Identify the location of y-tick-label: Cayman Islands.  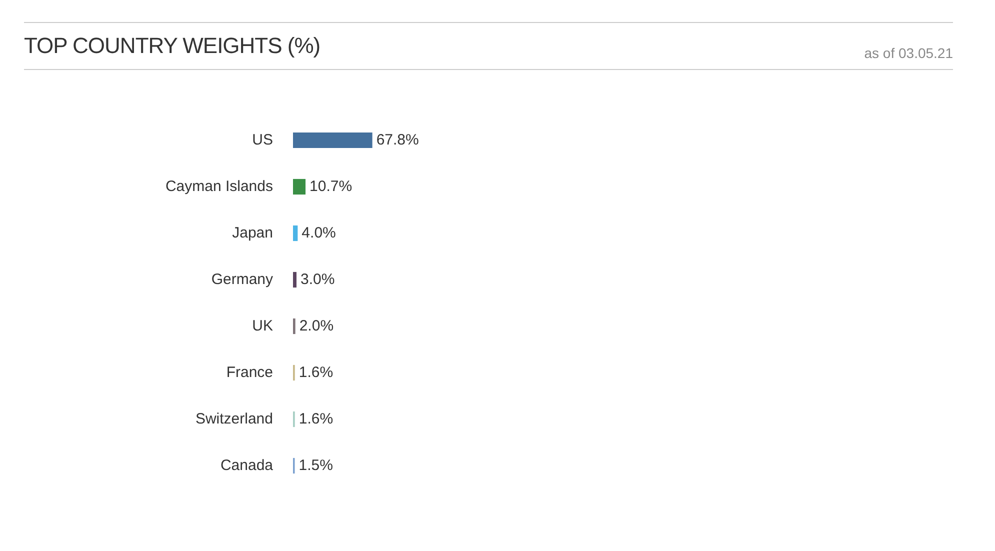
(219, 186).